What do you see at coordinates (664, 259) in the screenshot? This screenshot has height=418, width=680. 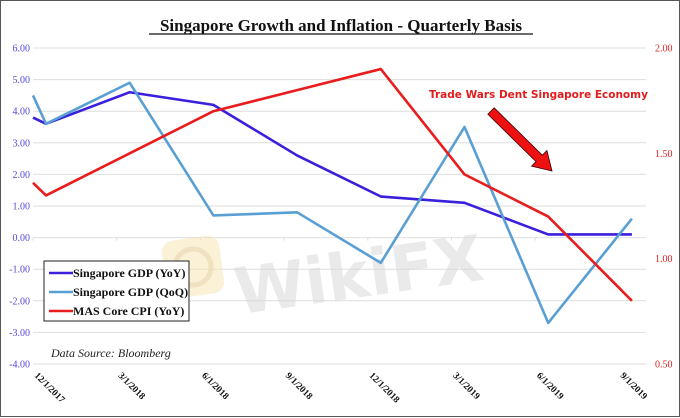 I see `right-y-tick-label: 1.00` at bounding box center [664, 259].